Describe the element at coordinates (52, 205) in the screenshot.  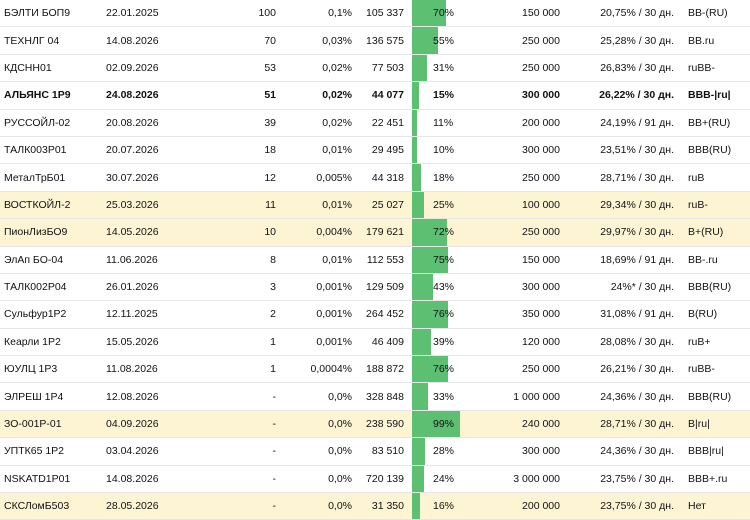
I see `bond-name-cell: ВОСТКОЙЛ-2` at that location.